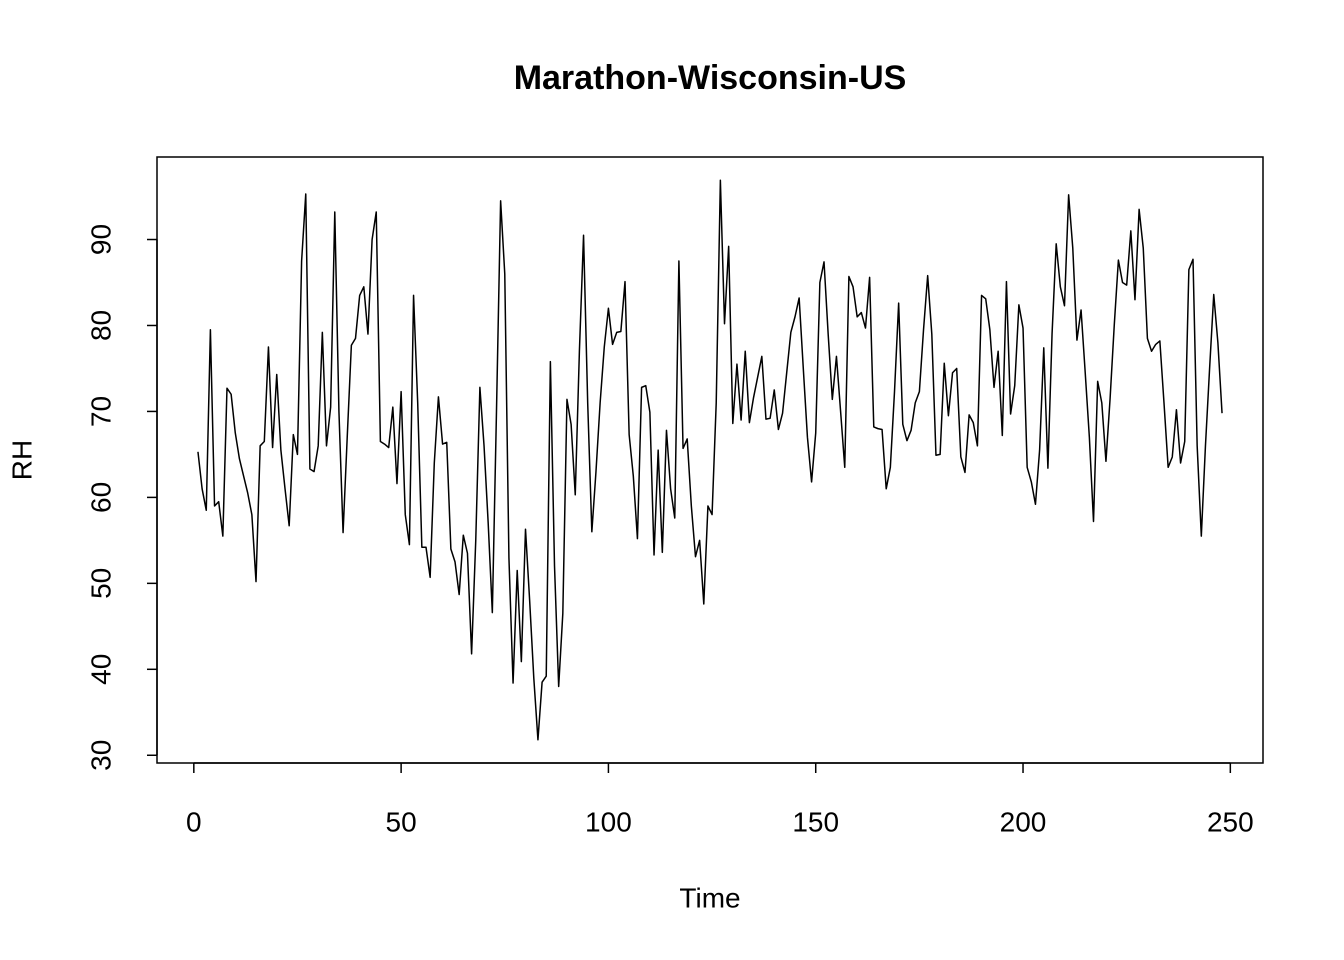  What do you see at coordinates (100, 669) in the screenshot?
I see `y-tick-label: 40` at bounding box center [100, 669].